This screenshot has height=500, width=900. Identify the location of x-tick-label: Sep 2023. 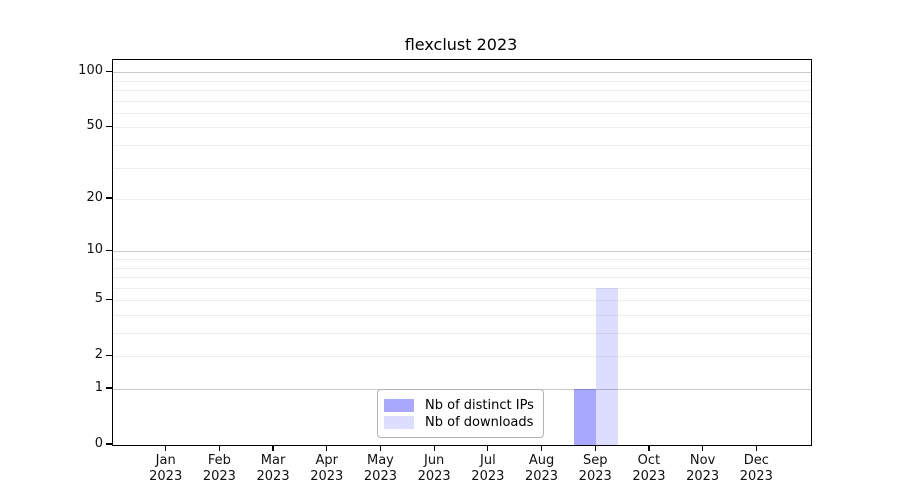
(595, 469).